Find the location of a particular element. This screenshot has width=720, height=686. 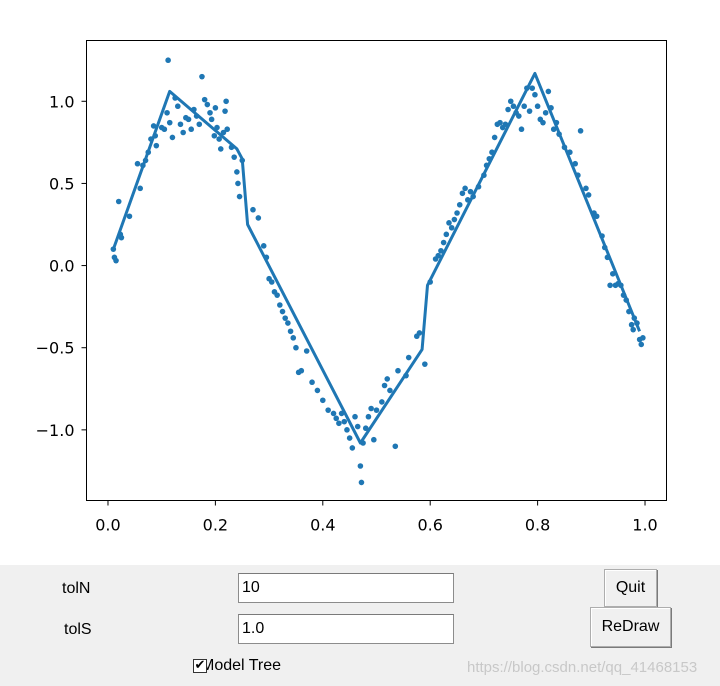

x-ticks: 0.0 0.2 0.4 0.6 0.8 1.0 is located at coordinates (376, 517).